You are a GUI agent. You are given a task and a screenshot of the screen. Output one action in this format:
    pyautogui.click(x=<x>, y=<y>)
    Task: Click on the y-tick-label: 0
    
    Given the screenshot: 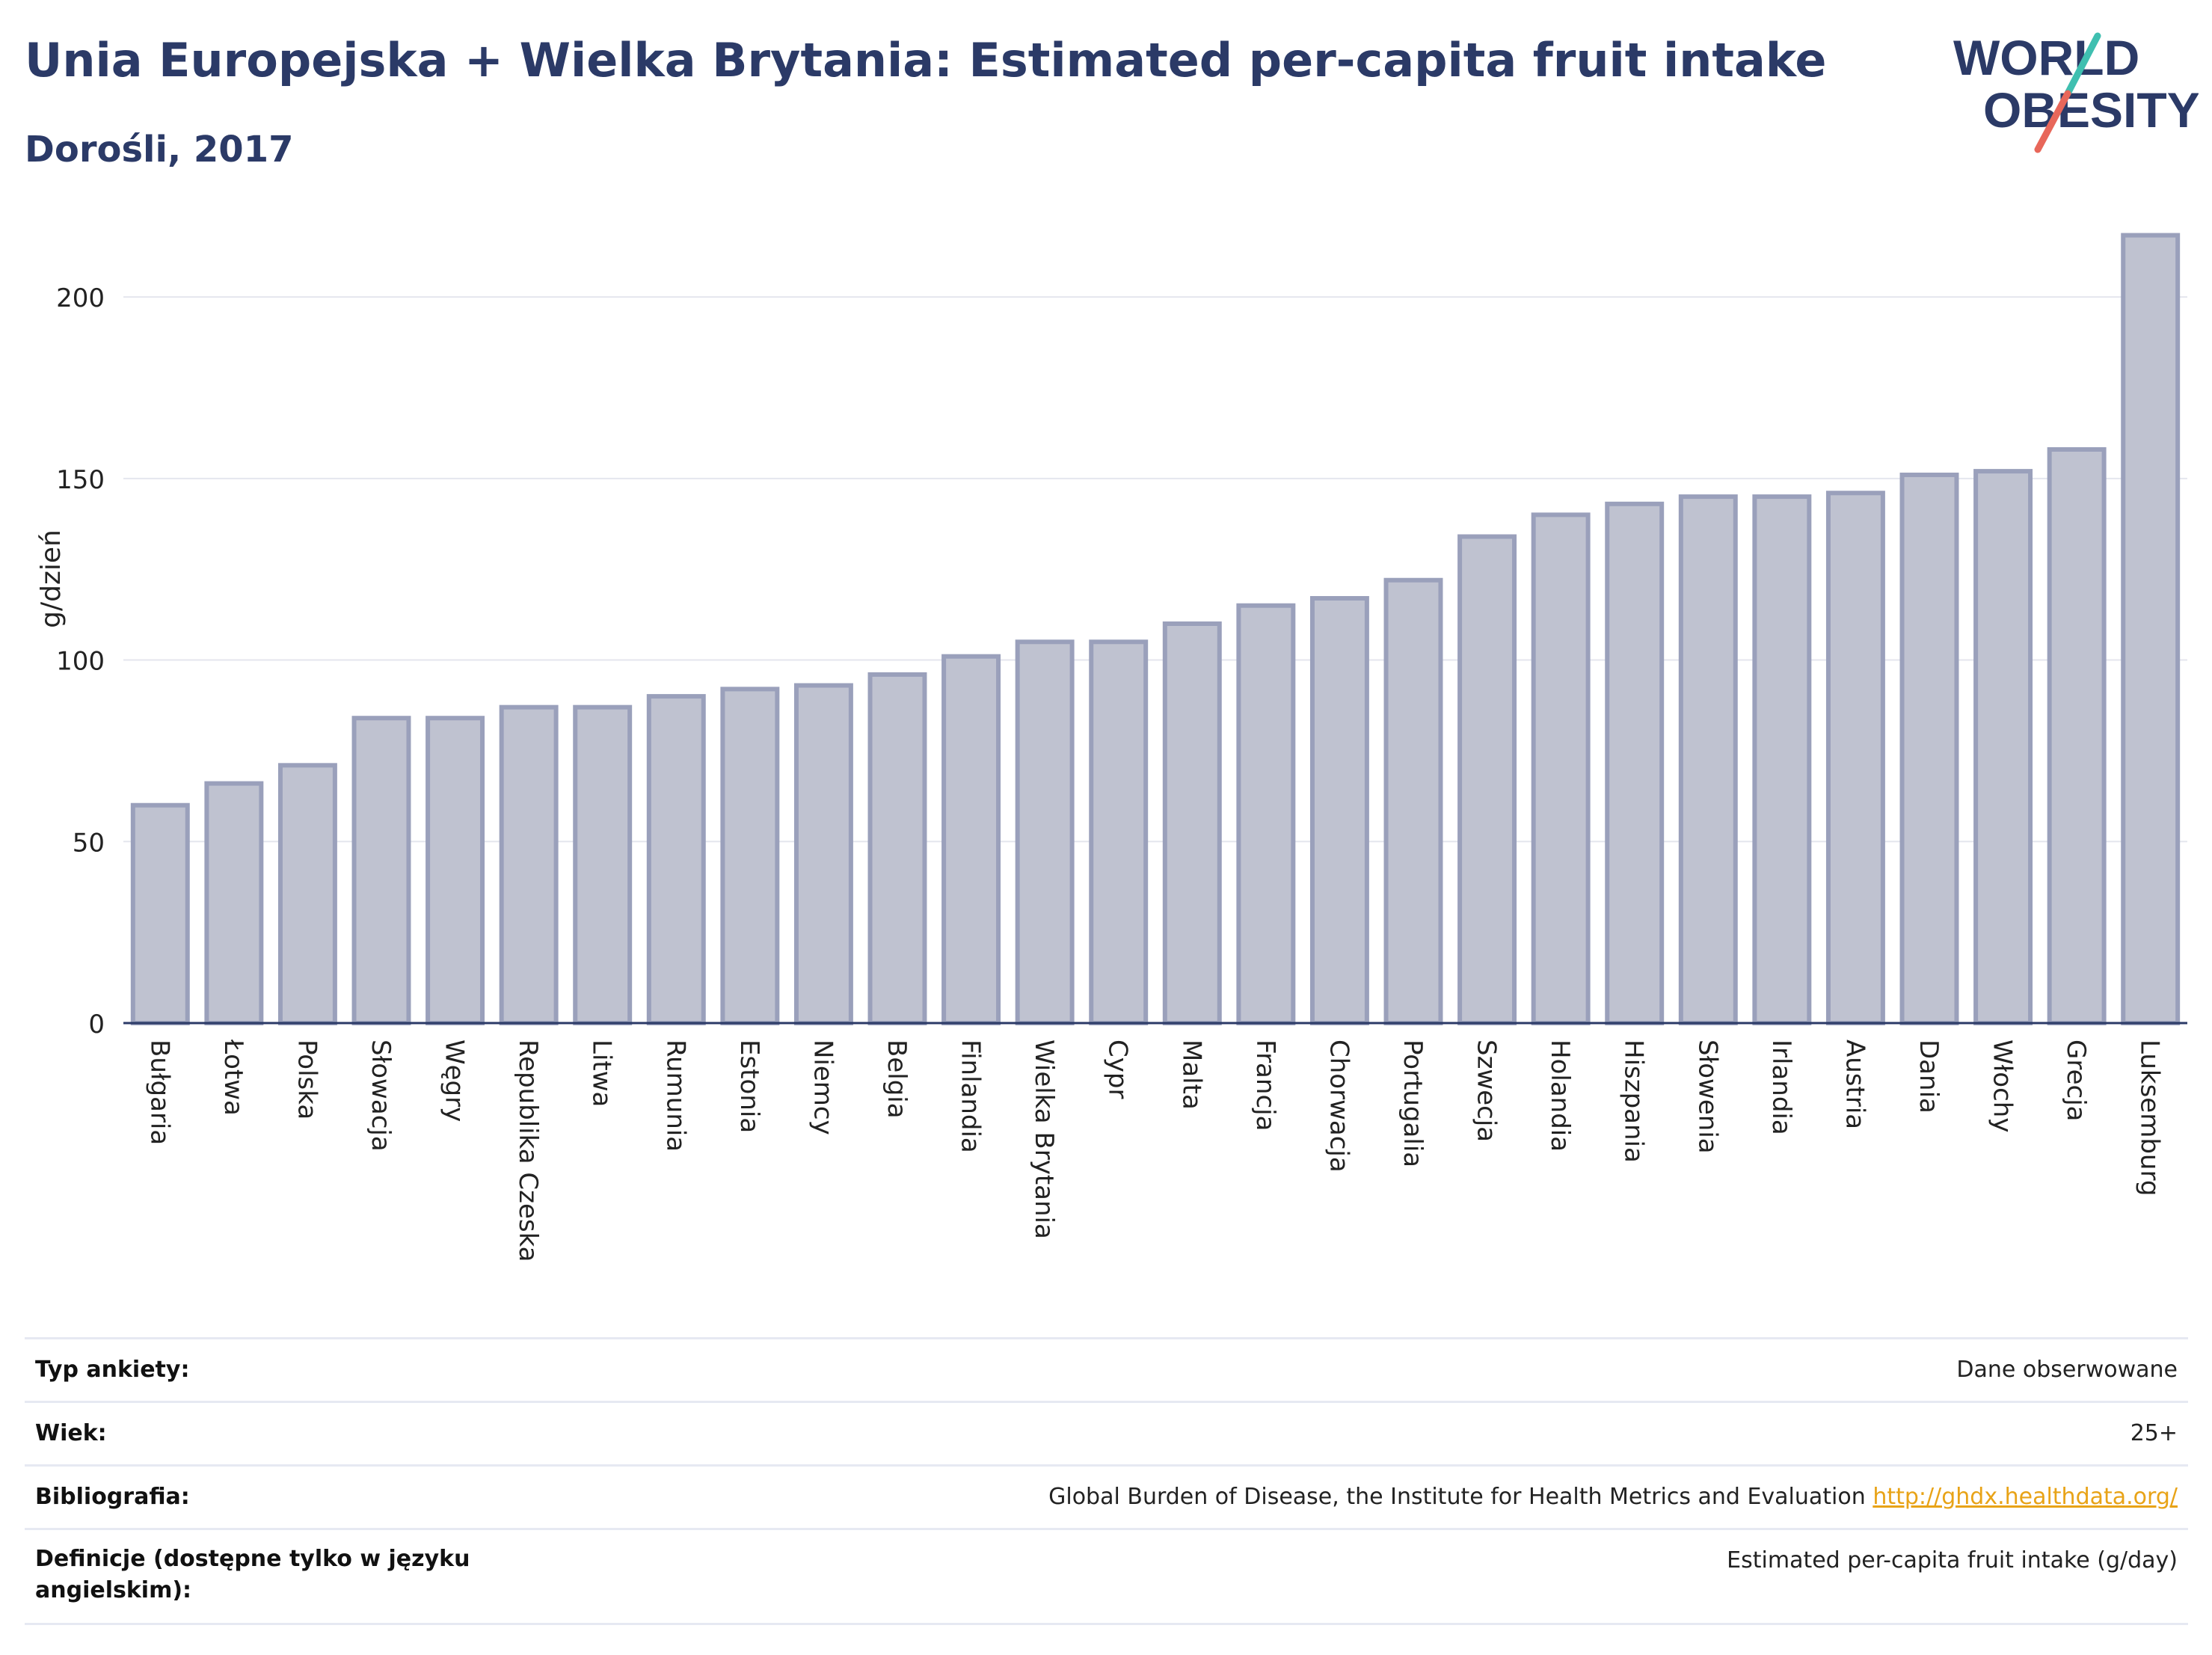 What is the action you would take?
    pyautogui.click(x=96, y=1025)
    